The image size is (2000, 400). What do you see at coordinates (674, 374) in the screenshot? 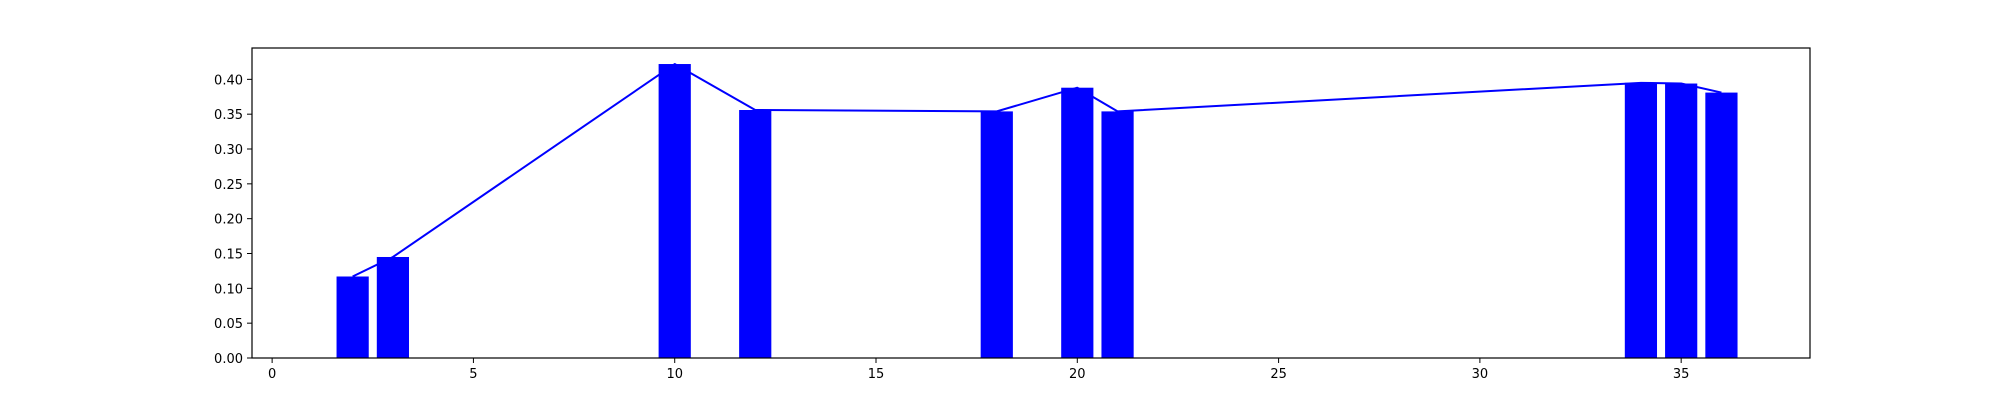
I see `x-tick-label: 10` at bounding box center [674, 374].